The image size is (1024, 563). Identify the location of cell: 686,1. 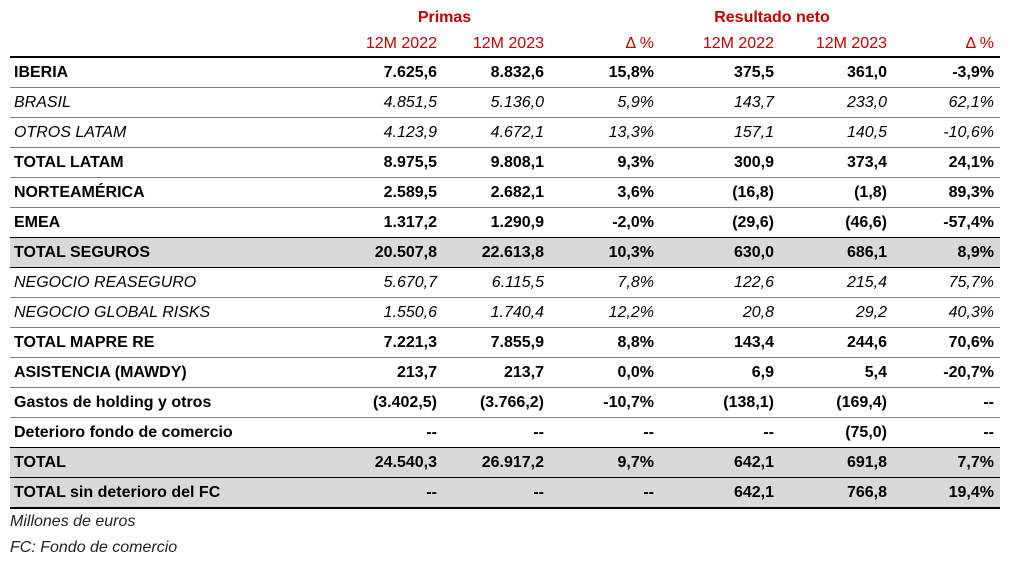
(836, 252).